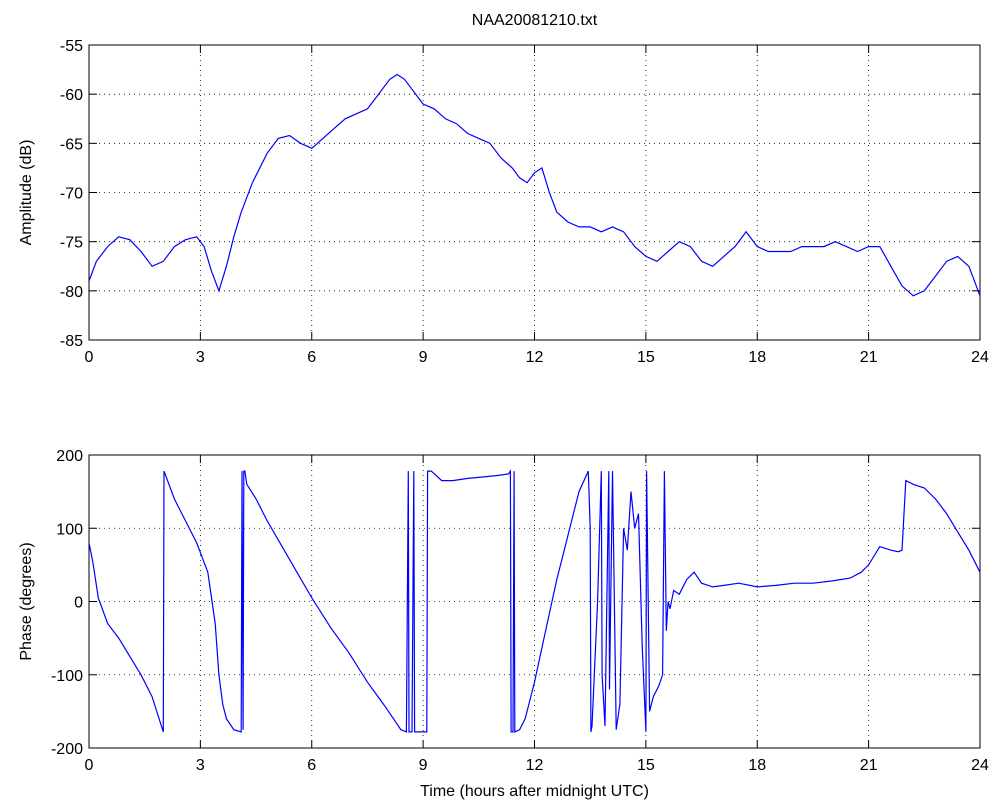 The width and height of the screenshot is (998, 806). I want to click on amplitude-x-tick-label: 9, so click(423, 357).